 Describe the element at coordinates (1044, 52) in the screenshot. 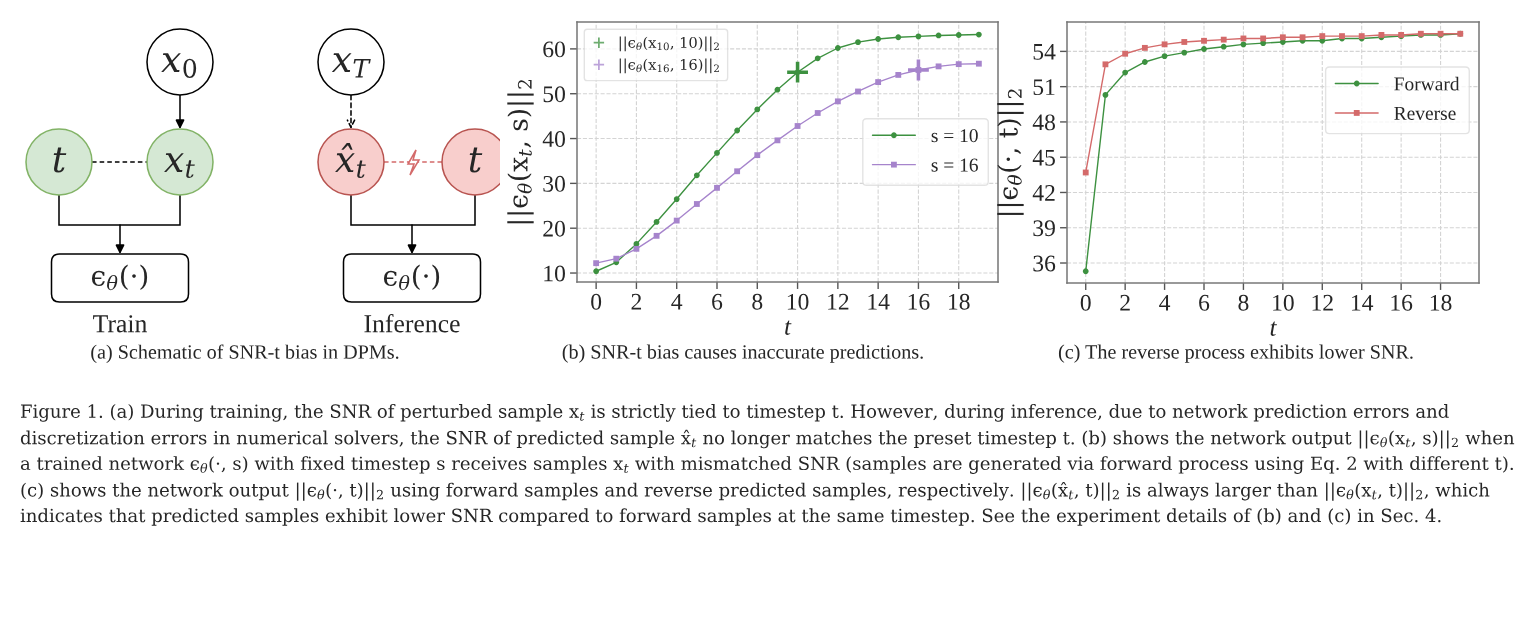

I see `y-tick-label: 54` at that location.